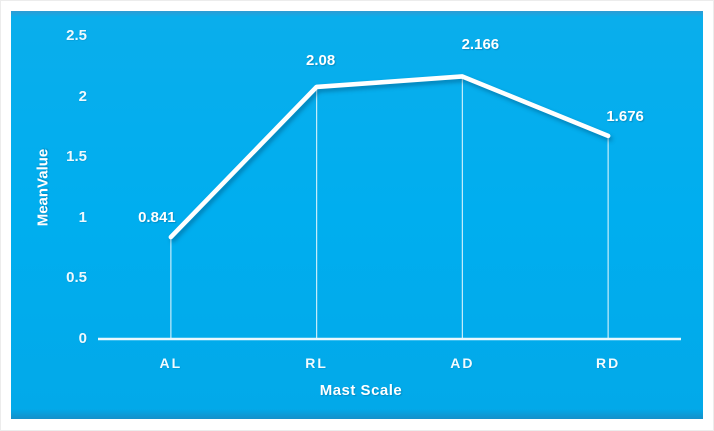 The width and height of the screenshot is (714, 431). What do you see at coordinates (82, 96) in the screenshot?
I see `y-tick-label: 2` at bounding box center [82, 96].